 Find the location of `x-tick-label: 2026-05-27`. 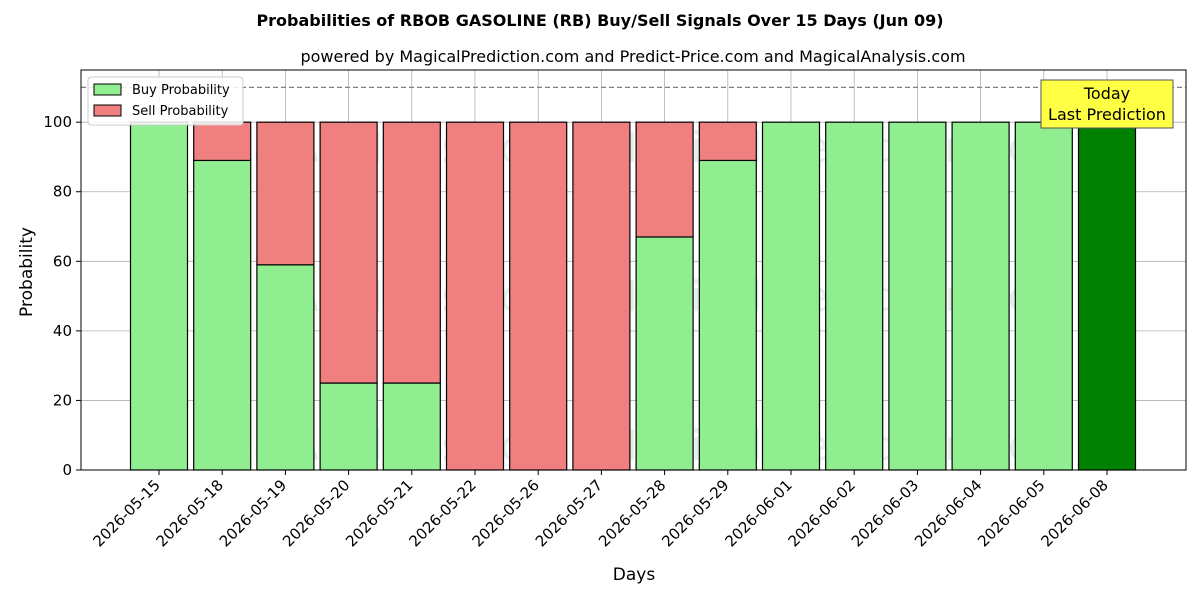

x-tick-label: 2026-05-27 is located at coordinates (569, 513).